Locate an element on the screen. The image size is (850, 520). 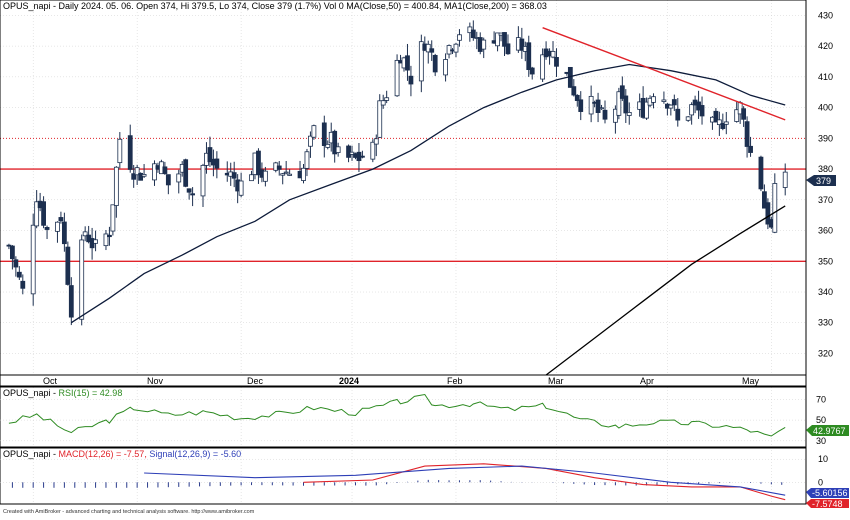
x-tick-label: Feb is located at coordinates (455, 381).